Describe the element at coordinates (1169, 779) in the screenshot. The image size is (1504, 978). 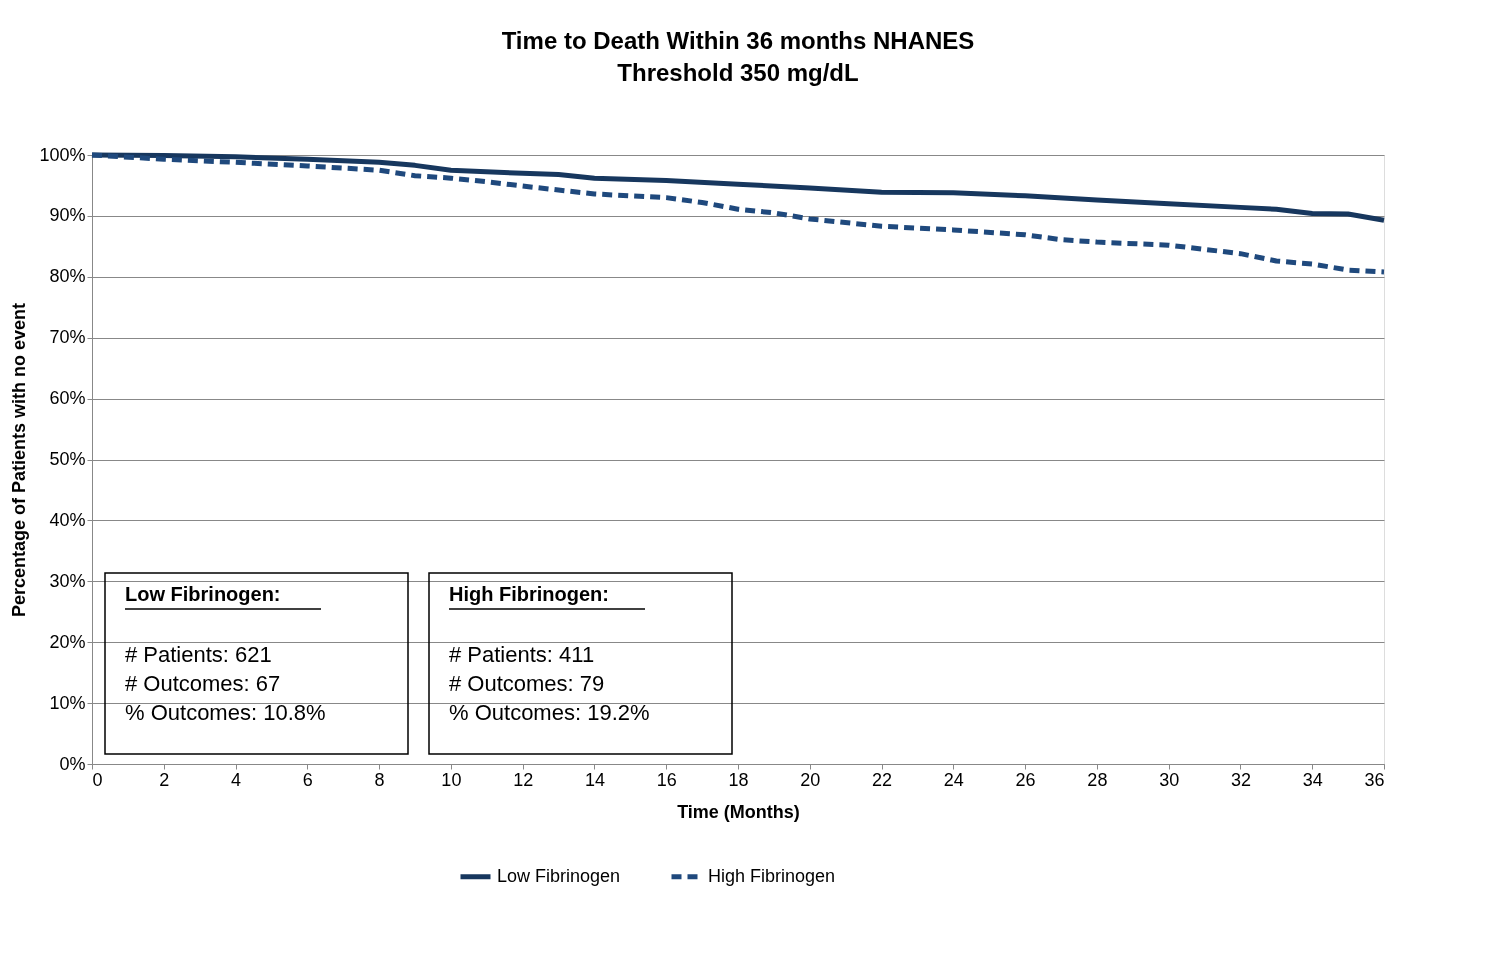
I see `x-tick-label: 30` at that location.